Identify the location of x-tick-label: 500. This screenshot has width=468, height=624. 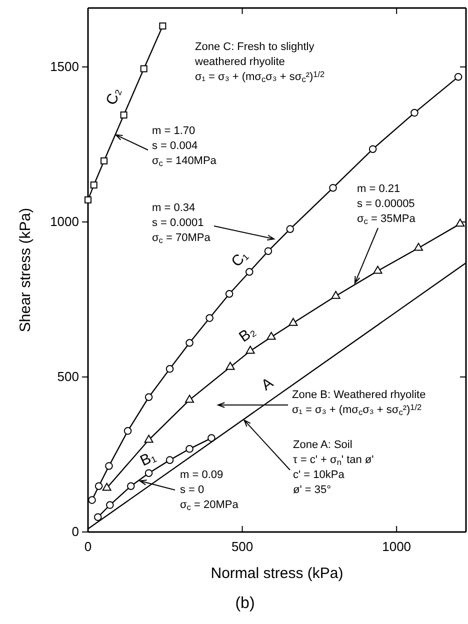
(242, 546).